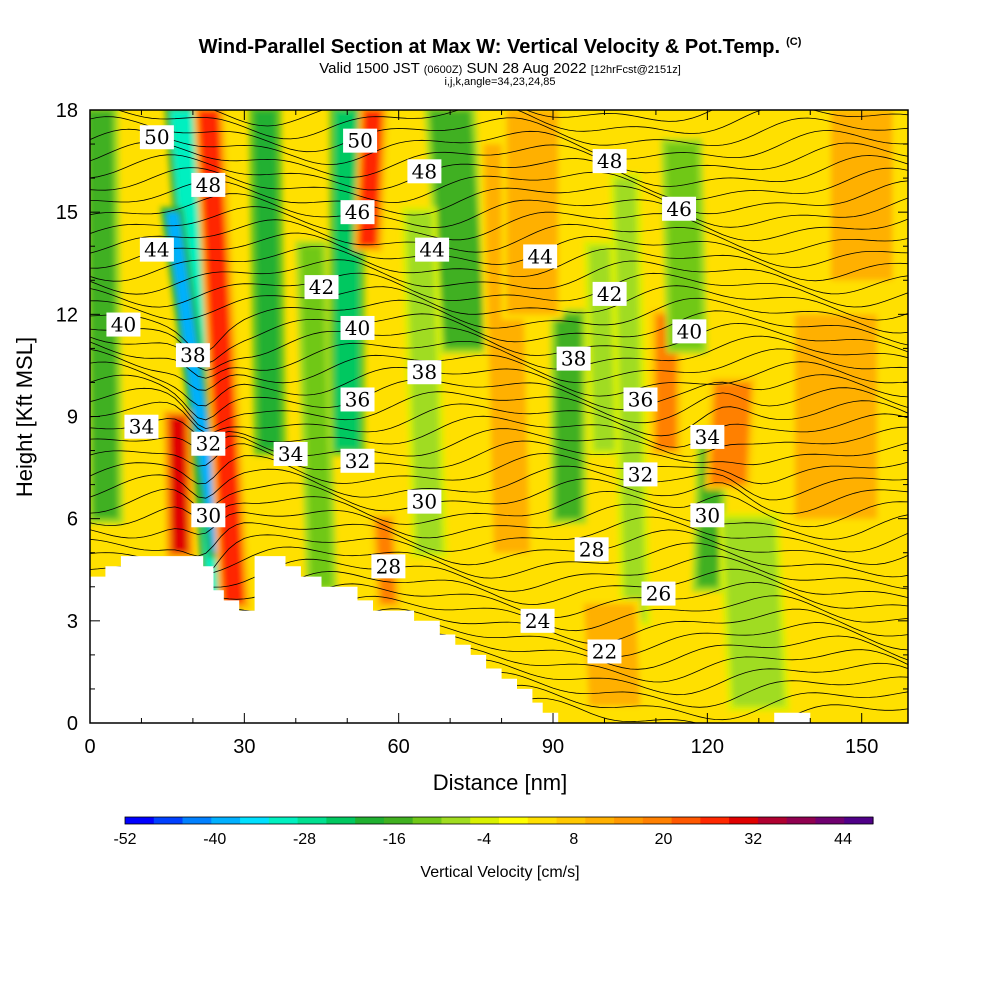 This screenshot has height=1000, width=1000. I want to click on terrain-bump, so click(792, 717).